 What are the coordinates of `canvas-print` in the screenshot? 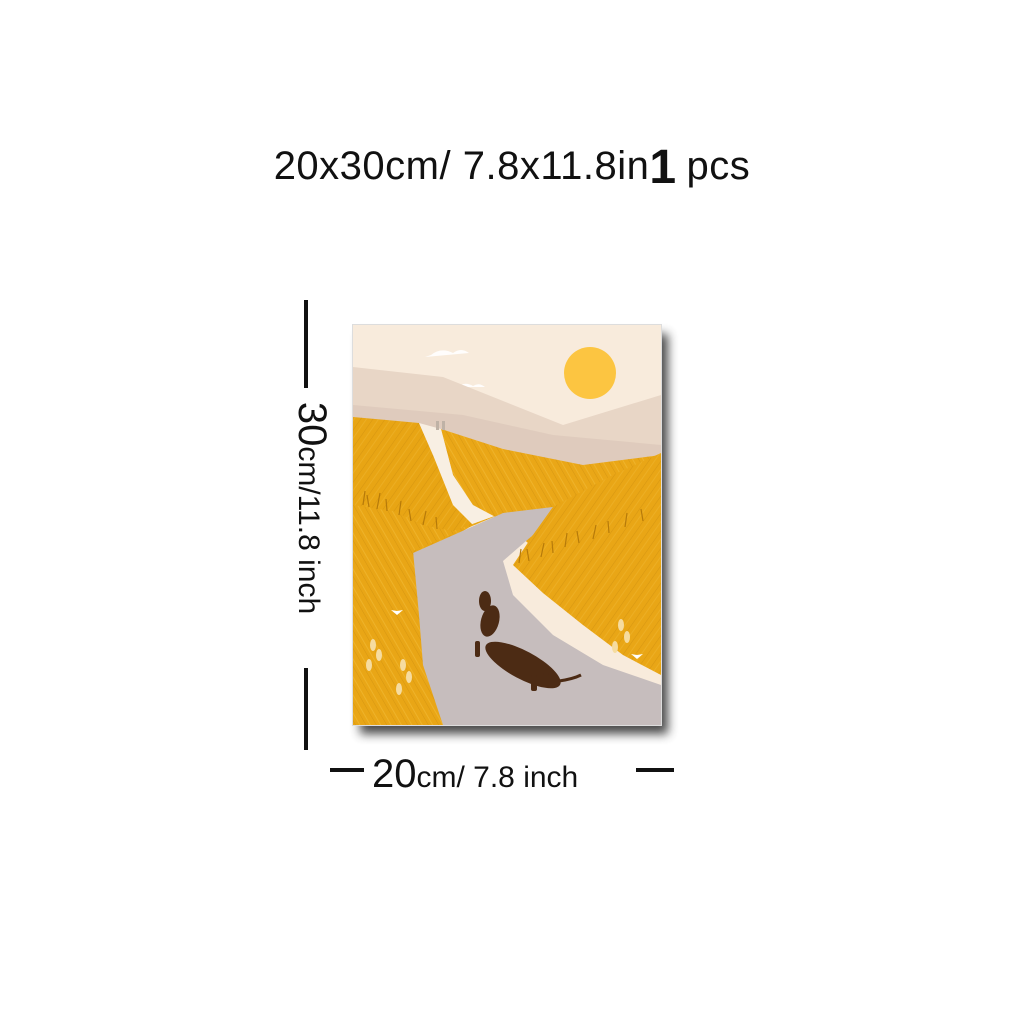 It's located at (510, 529).